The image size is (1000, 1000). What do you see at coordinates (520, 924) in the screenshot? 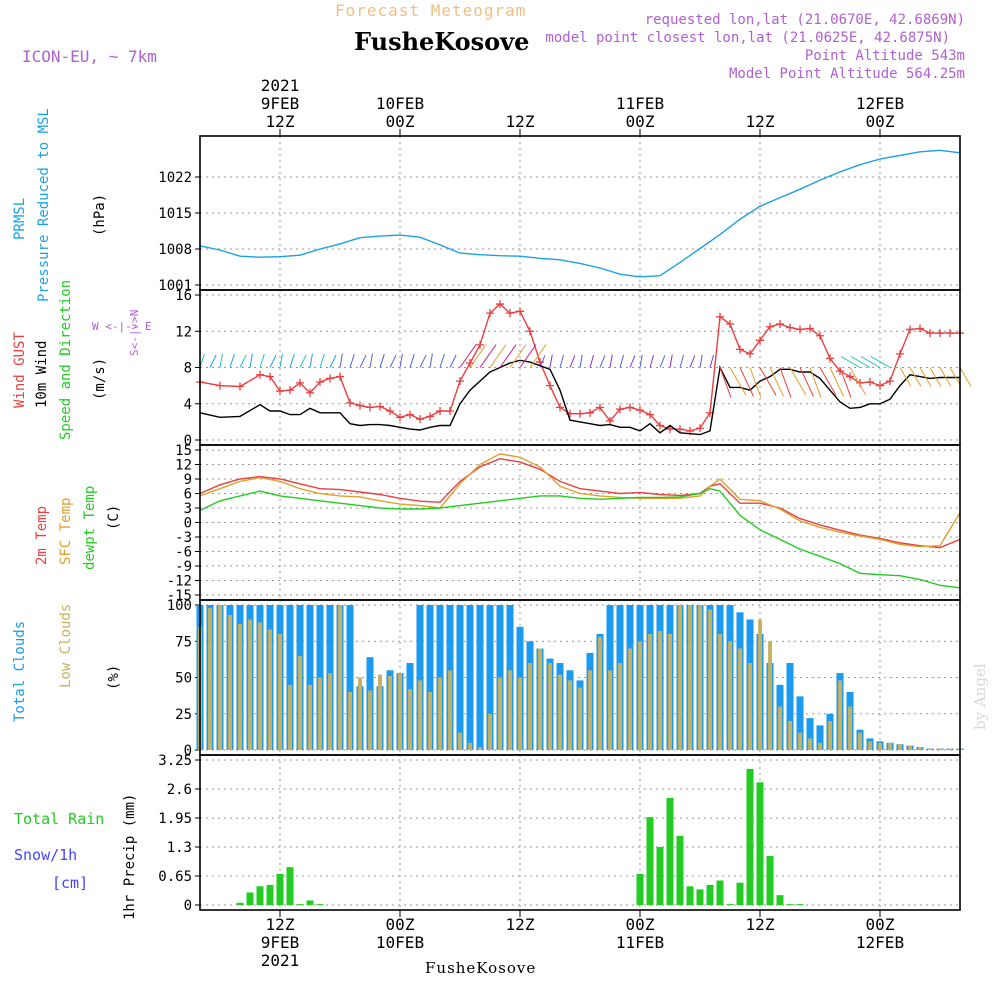
I see `bottom-time-label: 12Z` at bounding box center [520, 924].